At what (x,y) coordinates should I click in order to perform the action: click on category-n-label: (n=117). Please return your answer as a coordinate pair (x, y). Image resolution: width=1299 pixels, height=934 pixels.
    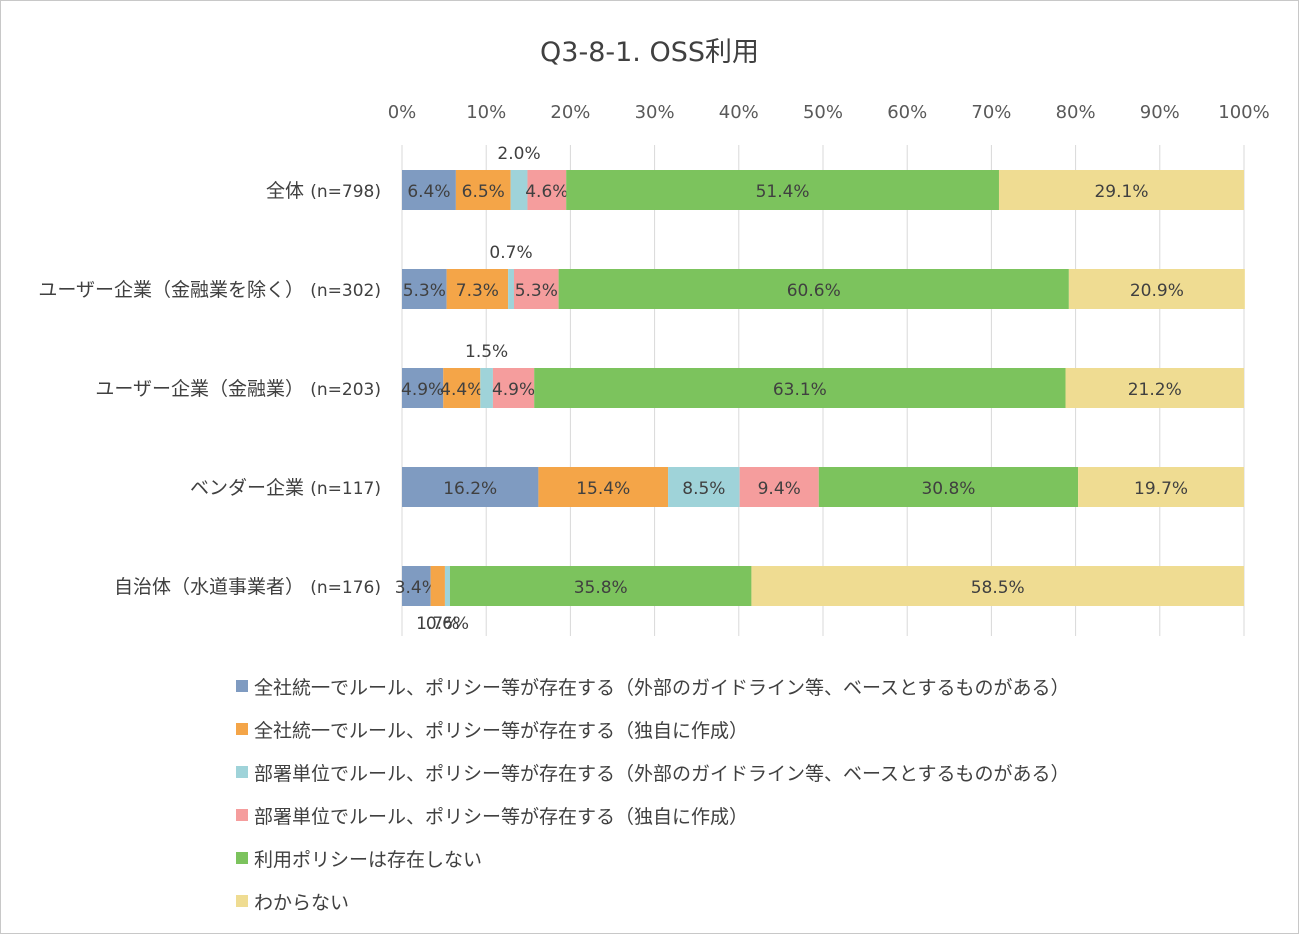
    Looking at the image, I should click on (345, 489).